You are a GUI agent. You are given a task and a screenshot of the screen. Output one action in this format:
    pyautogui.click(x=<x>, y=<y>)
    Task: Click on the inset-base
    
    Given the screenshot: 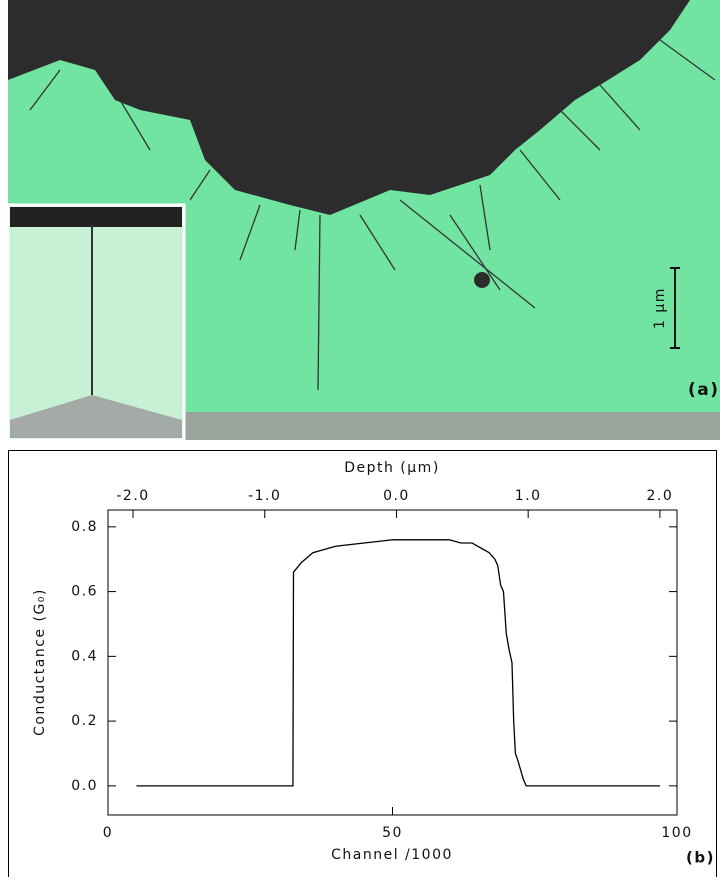 What is the action you would take?
    pyautogui.click(x=96, y=416)
    